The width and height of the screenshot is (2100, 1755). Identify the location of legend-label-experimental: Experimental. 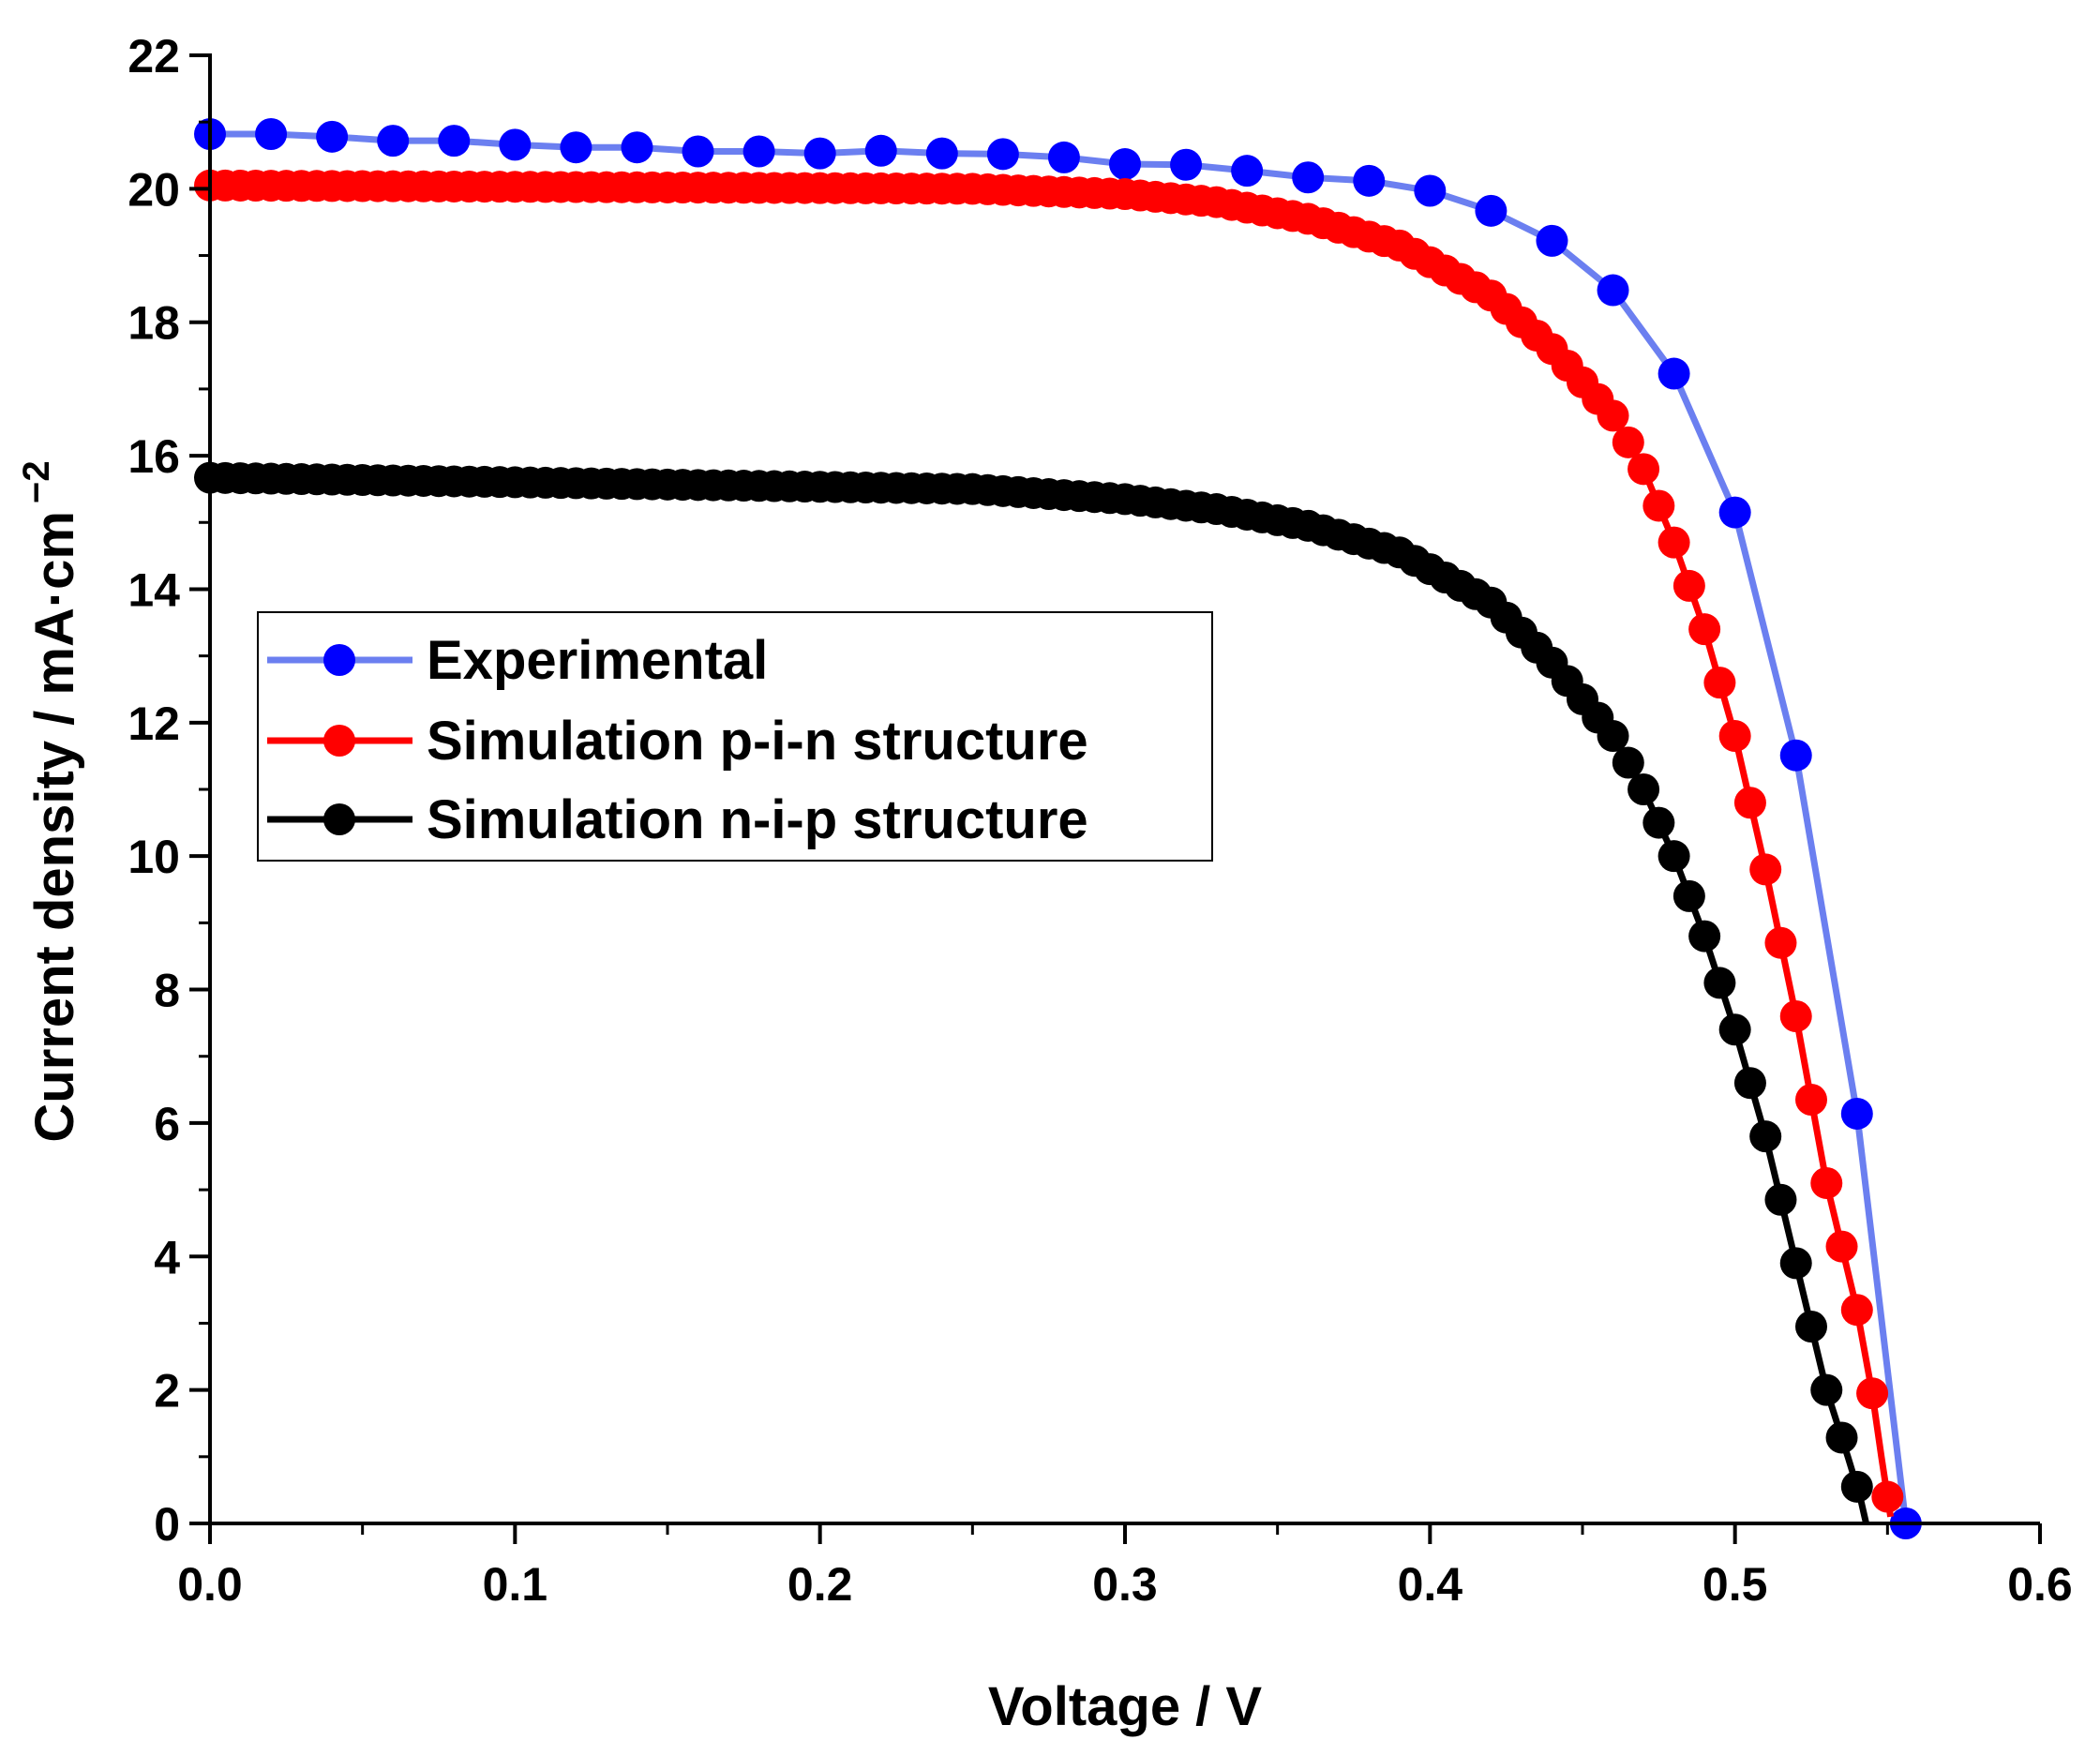
(597, 660).